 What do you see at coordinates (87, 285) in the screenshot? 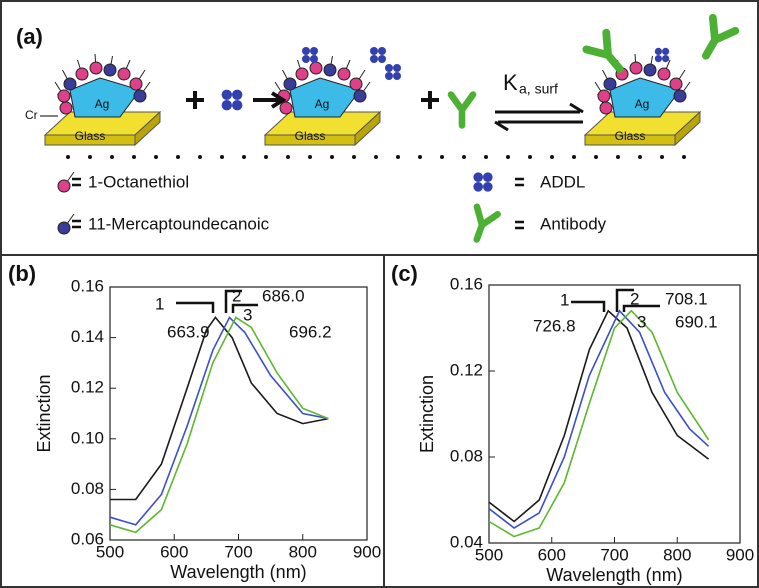
I see `y-tick-label: 0.16` at bounding box center [87, 285].